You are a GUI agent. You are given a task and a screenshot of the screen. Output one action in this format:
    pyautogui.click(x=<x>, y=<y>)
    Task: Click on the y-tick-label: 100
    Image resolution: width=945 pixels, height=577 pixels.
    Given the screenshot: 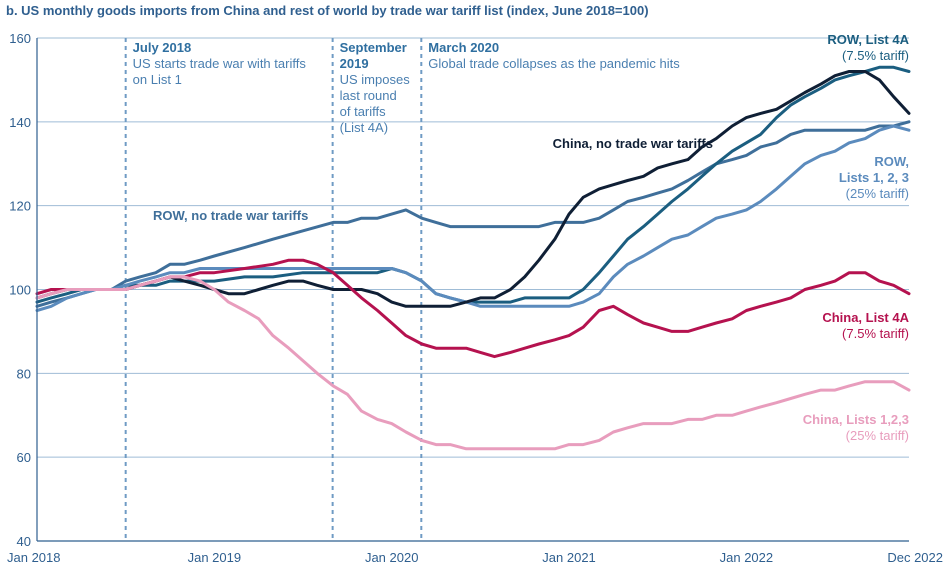 What is the action you would take?
    pyautogui.click(x=20, y=290)
    